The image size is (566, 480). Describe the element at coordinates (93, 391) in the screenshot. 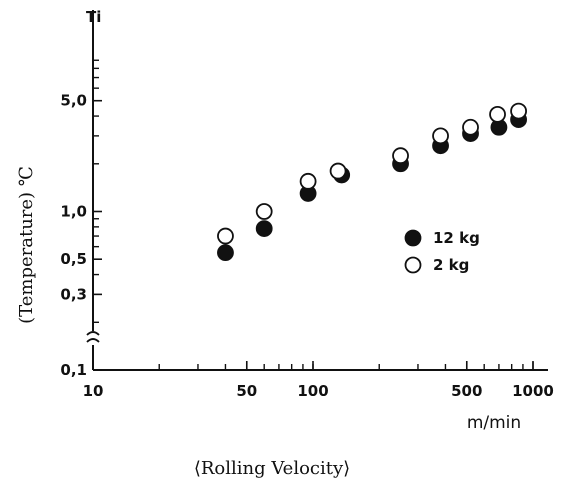

I see `x-tick-label: 10` at that location.